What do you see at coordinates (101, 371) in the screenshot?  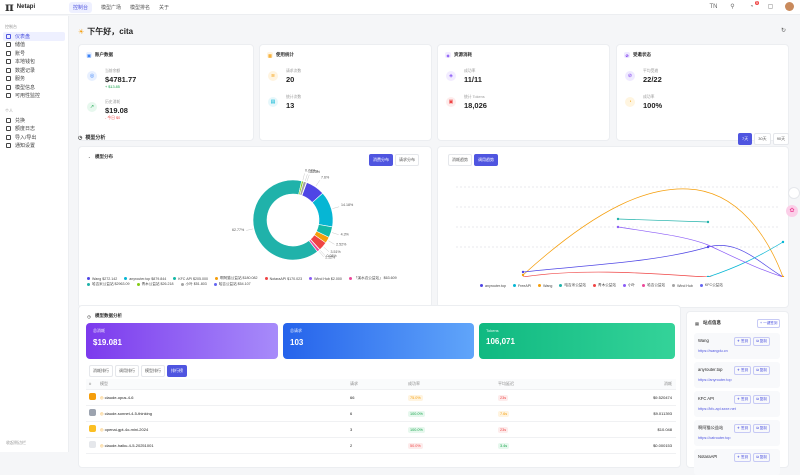 I see `tab-cost-rank: 消耗排行` at bounding box center [101, 371].